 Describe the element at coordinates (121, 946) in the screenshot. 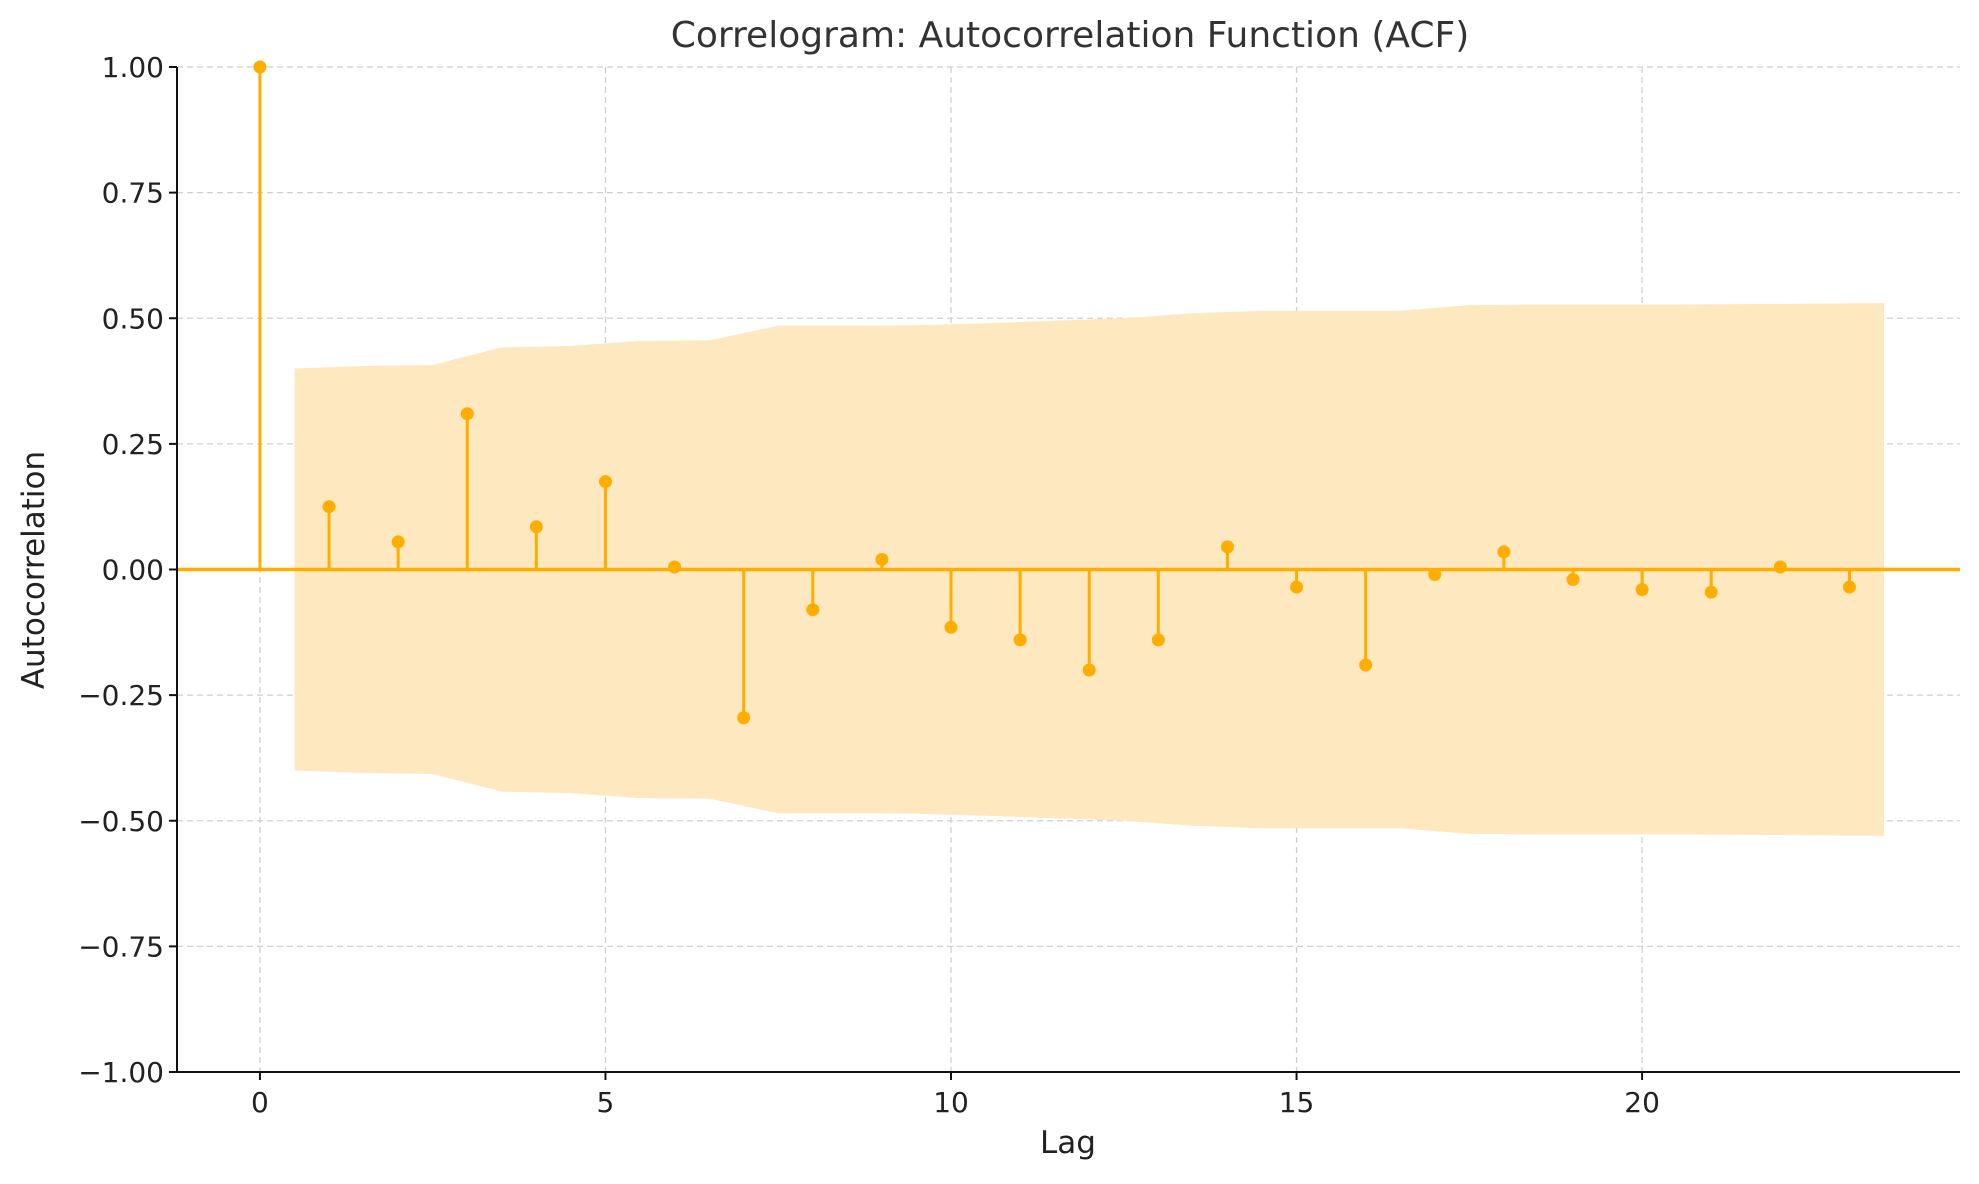

I see `y-tick-label: −0.75` at that location.